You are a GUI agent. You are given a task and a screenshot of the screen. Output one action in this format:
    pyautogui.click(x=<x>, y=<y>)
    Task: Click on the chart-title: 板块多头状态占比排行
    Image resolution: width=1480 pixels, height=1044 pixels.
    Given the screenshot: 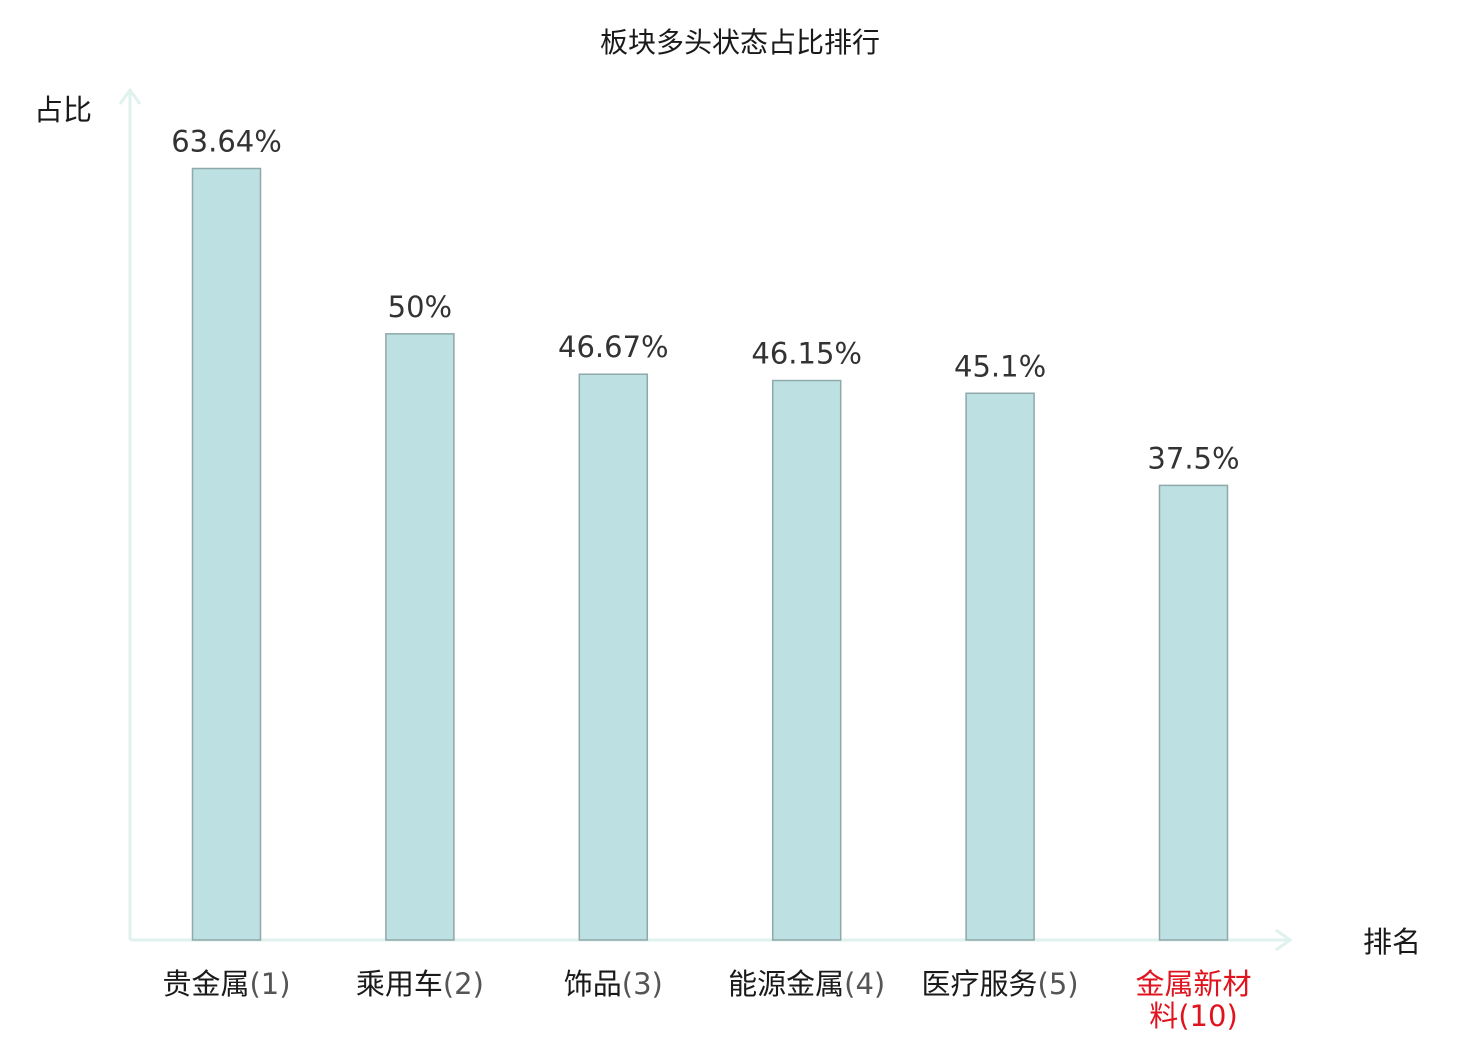 What is the action you would take?
    pyautogui.click(x=740, y=42)
    